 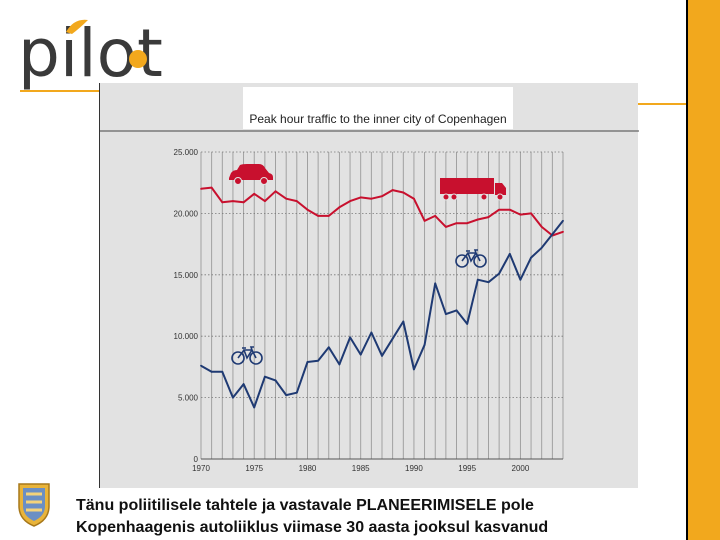 I want to click on x-tick-label: 1980, so click(x=308, y=468).